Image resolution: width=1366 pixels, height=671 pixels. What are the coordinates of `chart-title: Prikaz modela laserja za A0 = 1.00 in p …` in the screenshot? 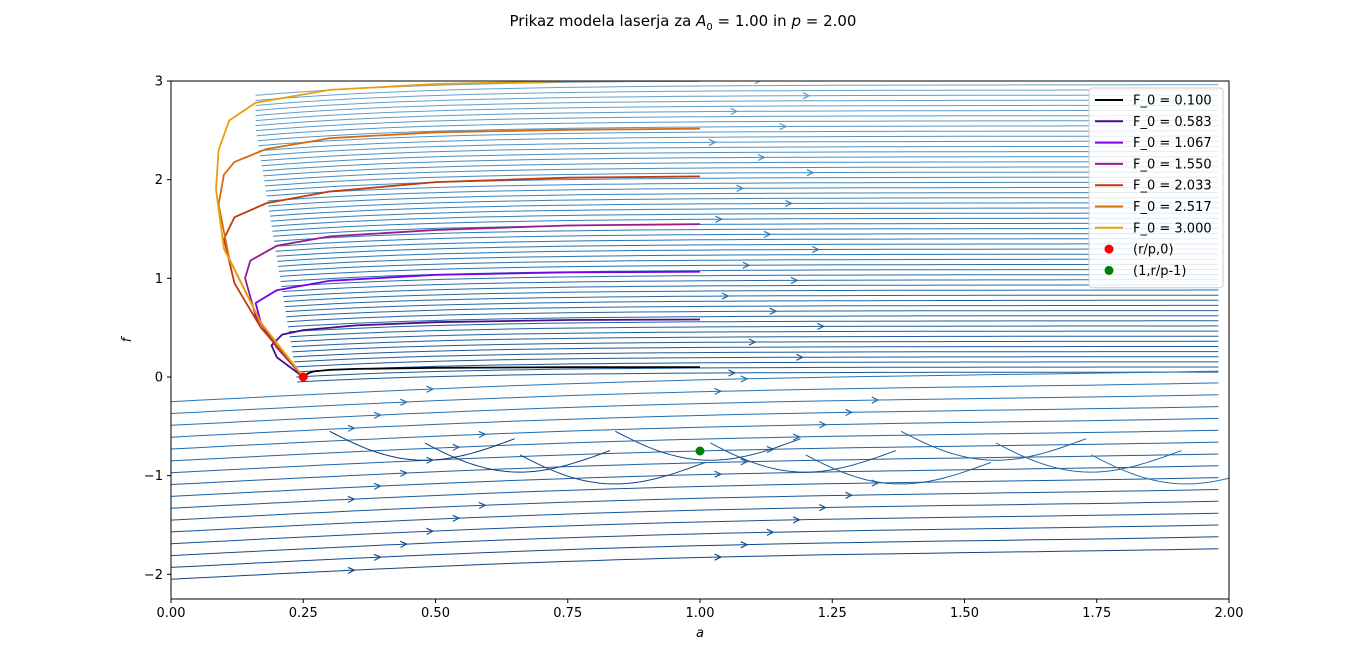 It's located at (683, 22).